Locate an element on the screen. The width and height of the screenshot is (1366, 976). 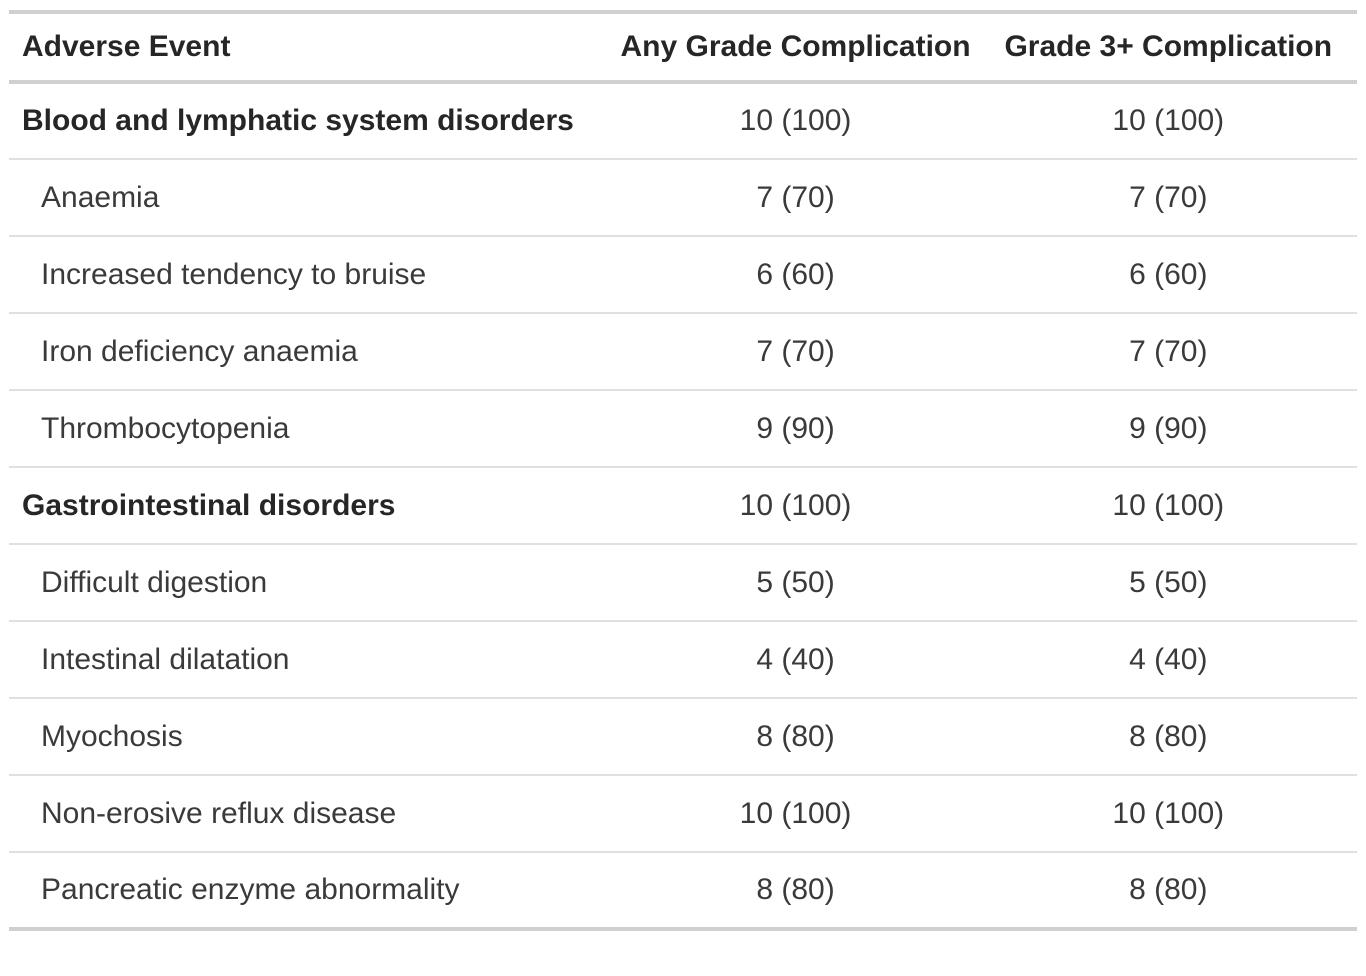
grade3plus-value-cell: 6 (60) is located at coordinates (1168, 274).